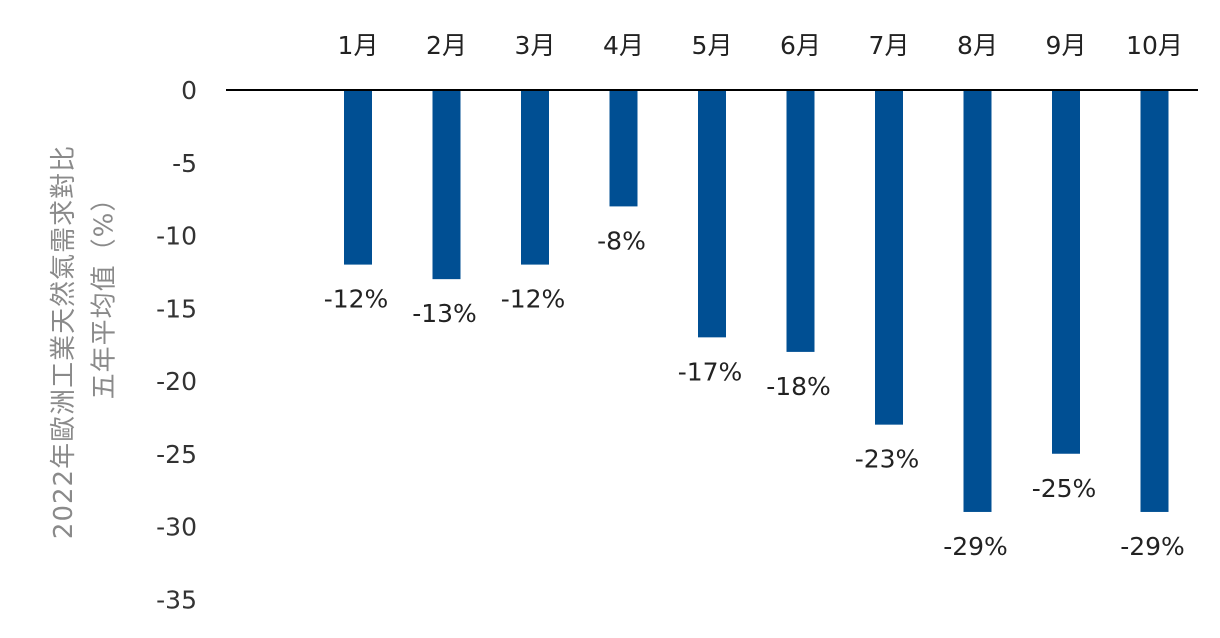  What do you see at coordinates (535, 45) in the screenshot?
I see `x-tick-label: 3月` at bounding box center [535, 45].